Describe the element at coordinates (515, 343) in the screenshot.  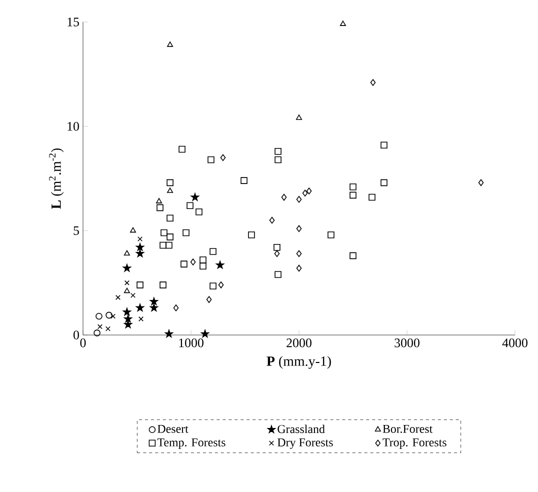
I see `x-tick-label: 4000` at that location.